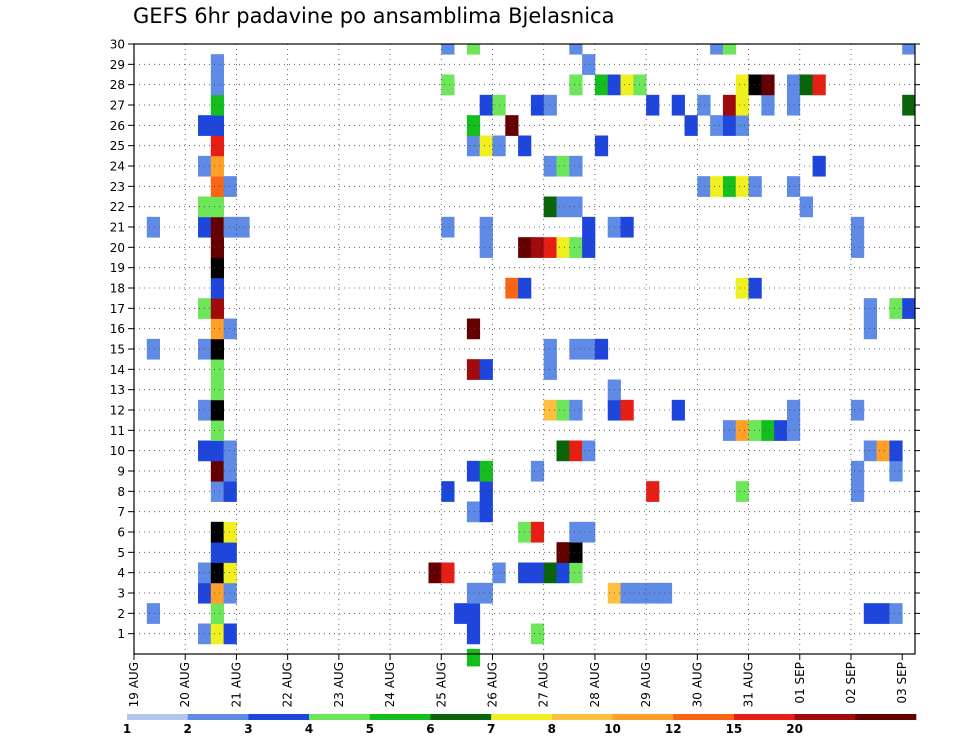 This screenshot has width=960, height=742. I want to click on x-tick-label: 21 AUG, so click(236, 684).